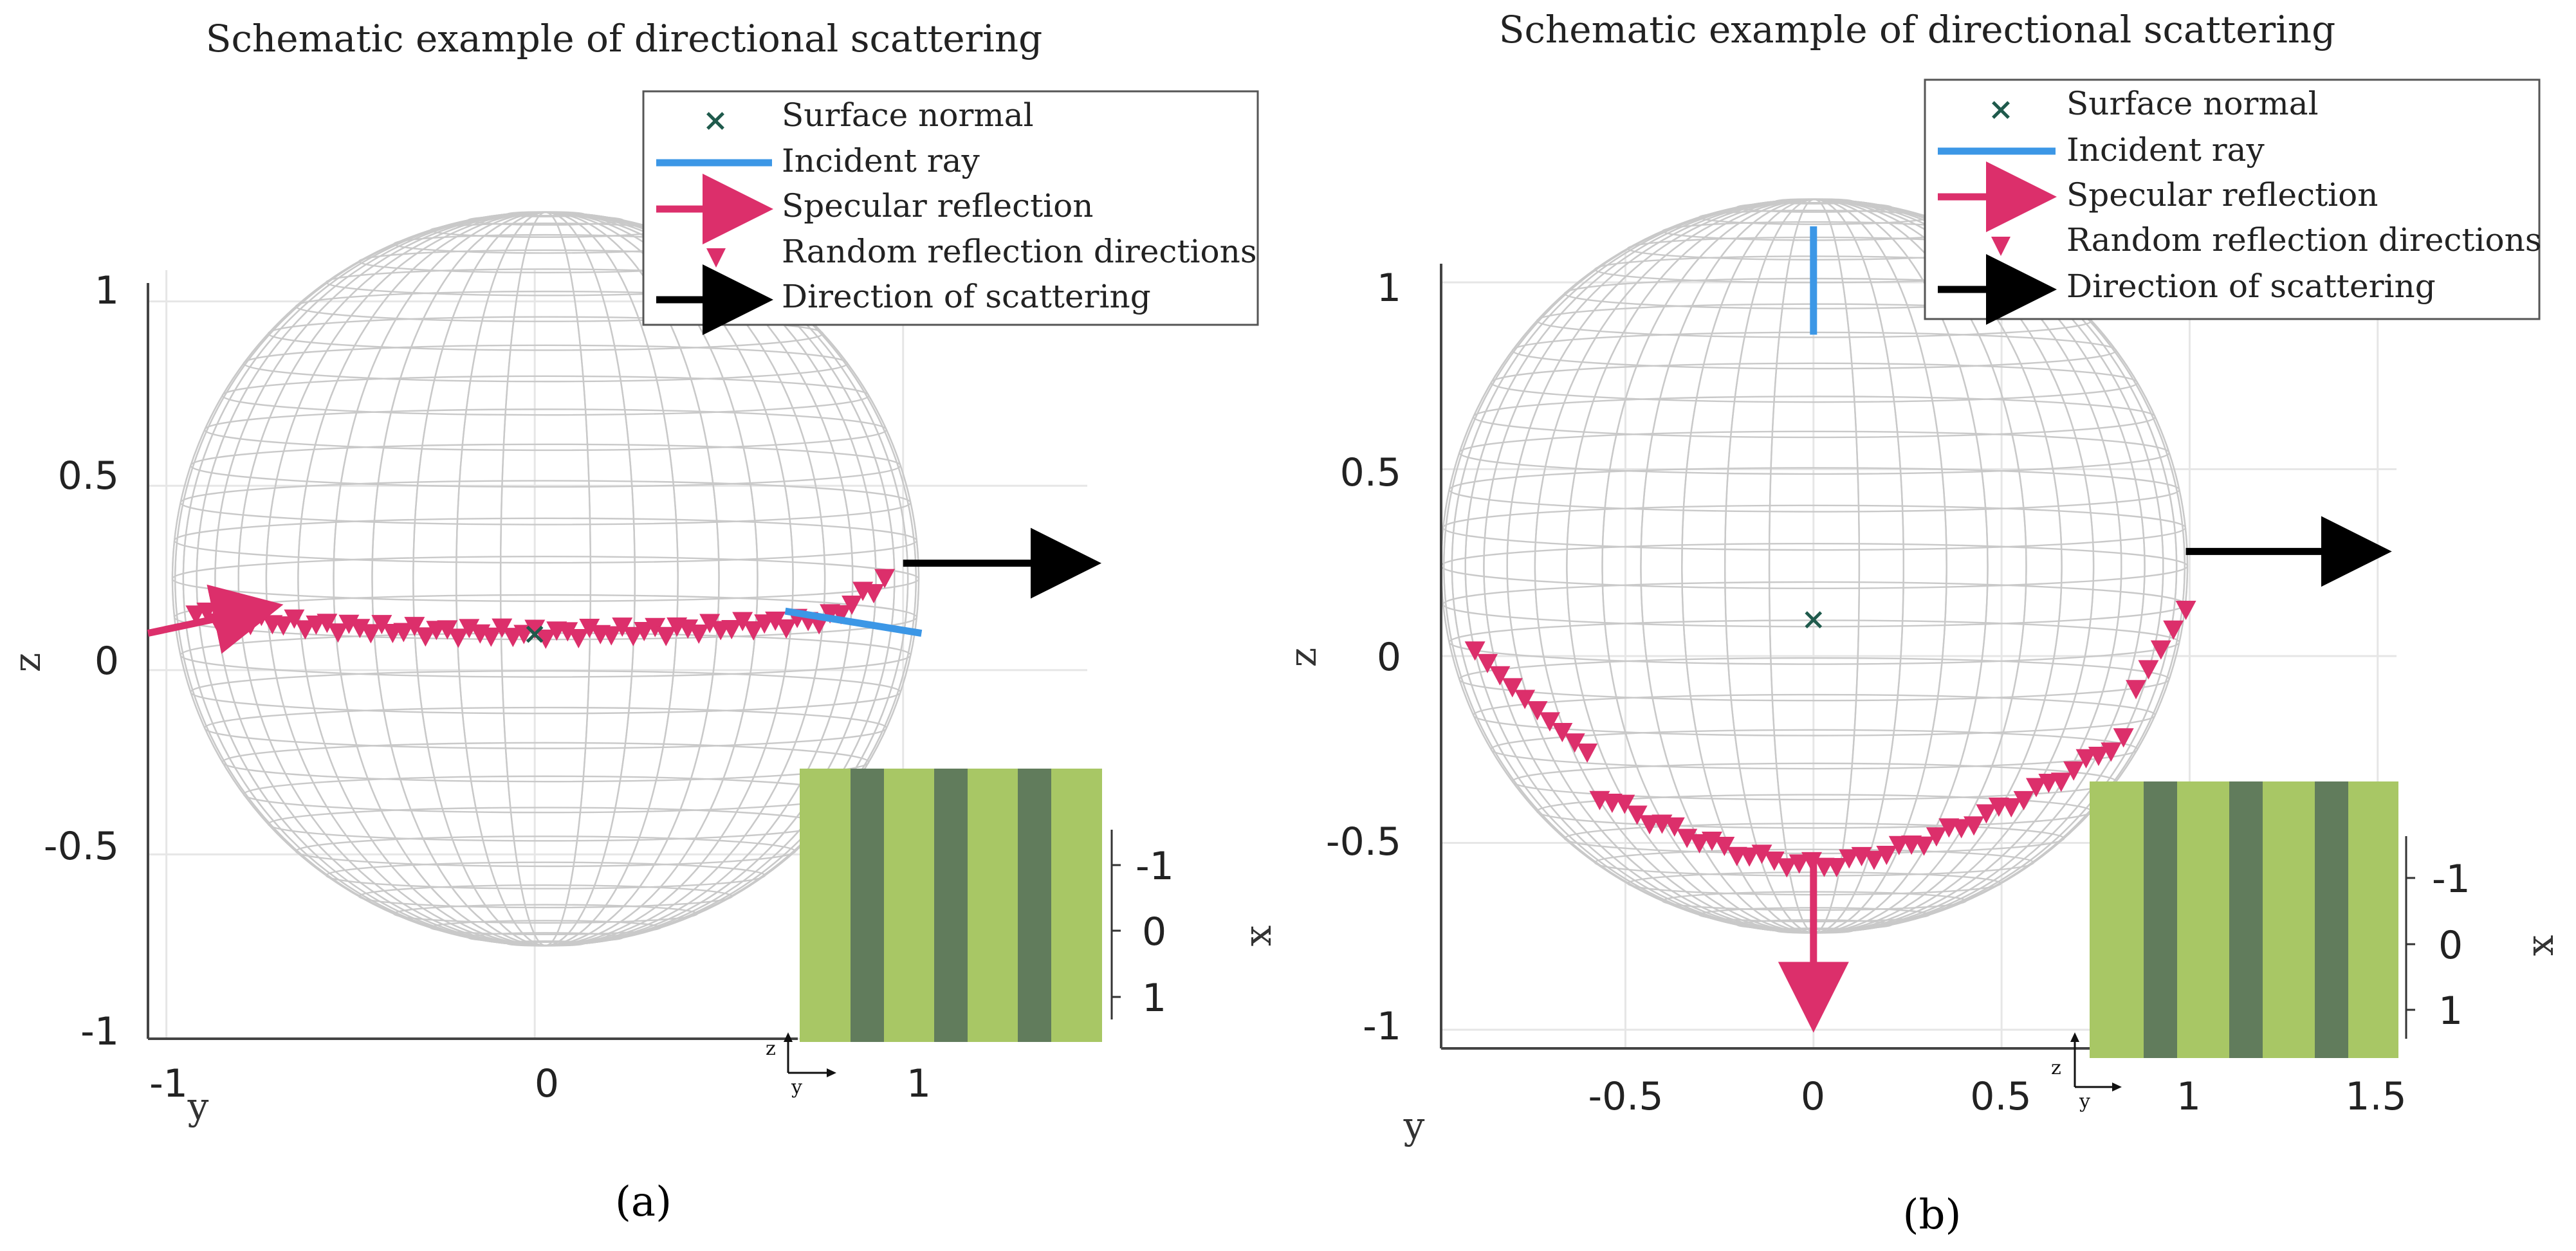 The width and height of the screenshot is (2576, 1251). I want to click on panel-a-y-tick: -1, so click(168, 1083).